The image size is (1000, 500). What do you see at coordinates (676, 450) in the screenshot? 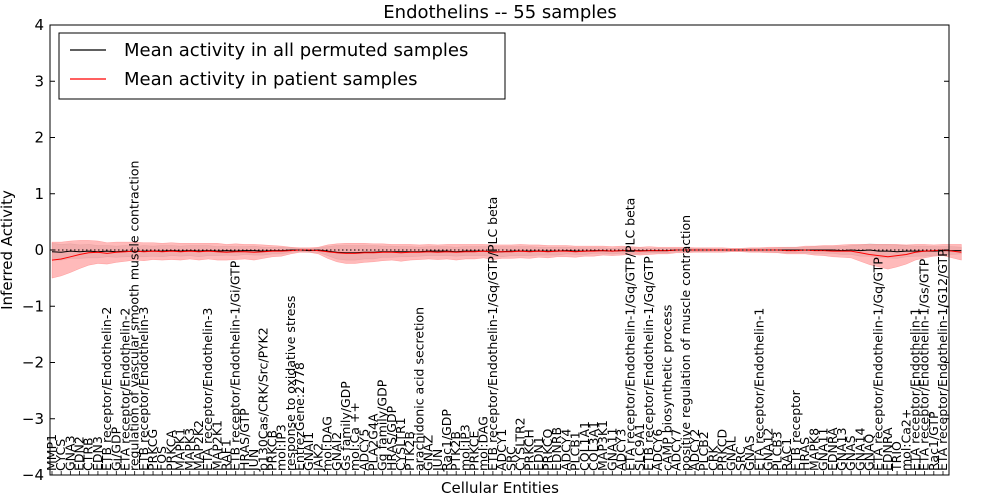
I see `category-label: ADCY7` at bounding box center [676, 450].